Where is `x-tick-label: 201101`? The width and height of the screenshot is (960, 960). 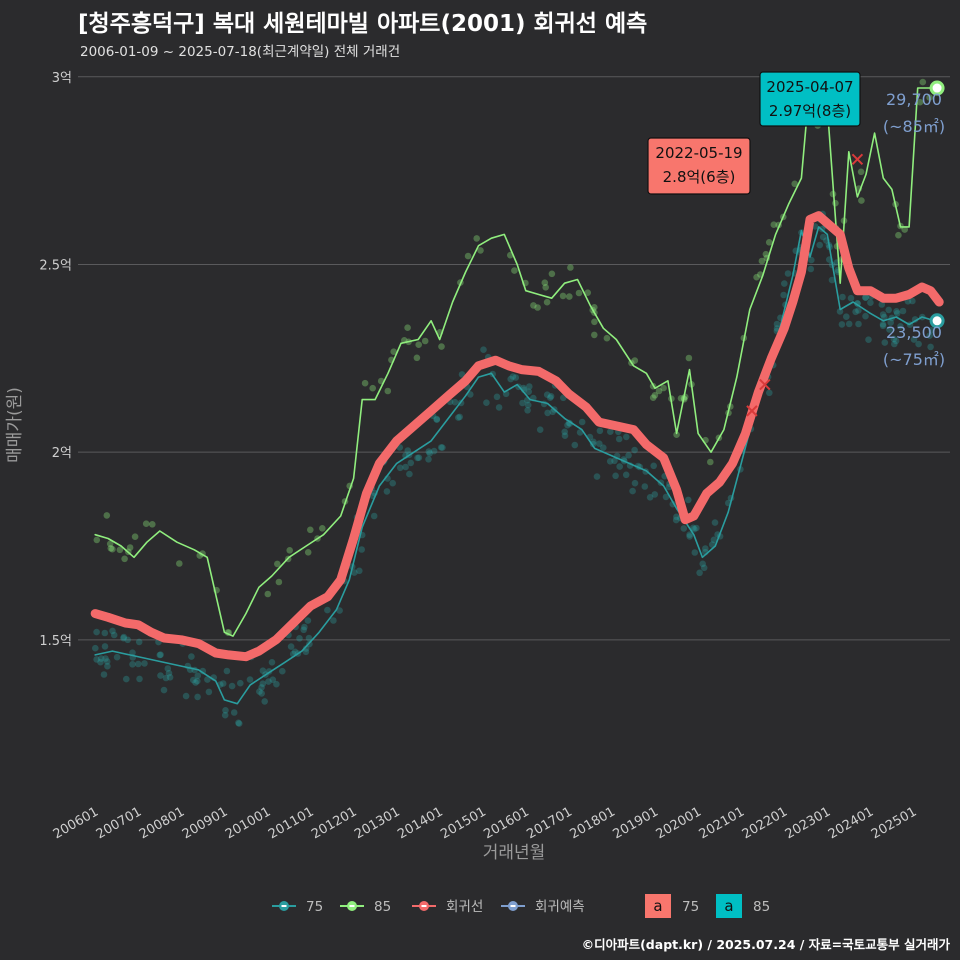
x-tick-label: 201101 is located at coordinates (291, 823).